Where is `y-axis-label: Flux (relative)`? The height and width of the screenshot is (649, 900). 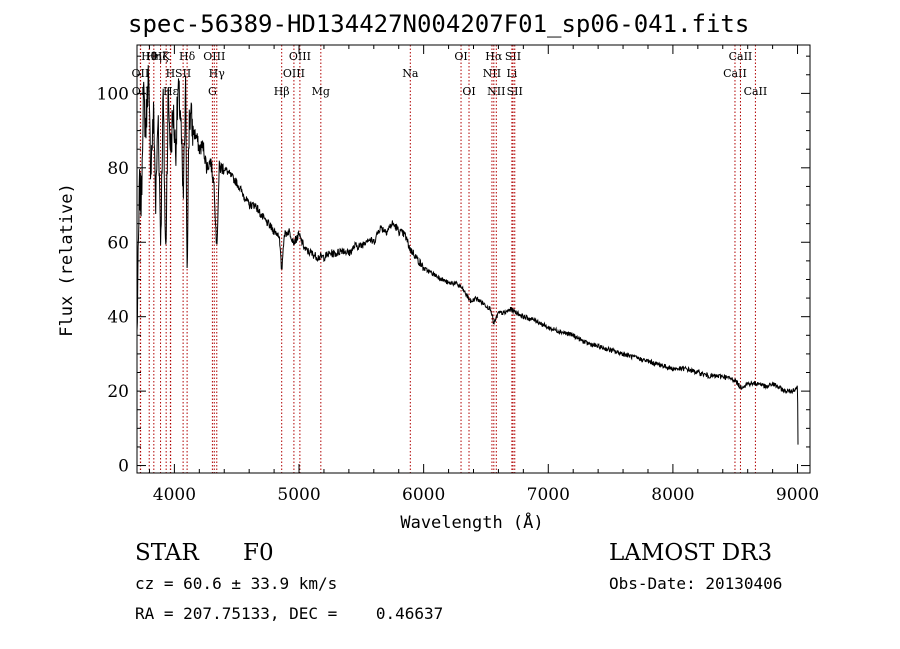
y-axis-label: Flux (relative) is located at coordinates (67, 260).